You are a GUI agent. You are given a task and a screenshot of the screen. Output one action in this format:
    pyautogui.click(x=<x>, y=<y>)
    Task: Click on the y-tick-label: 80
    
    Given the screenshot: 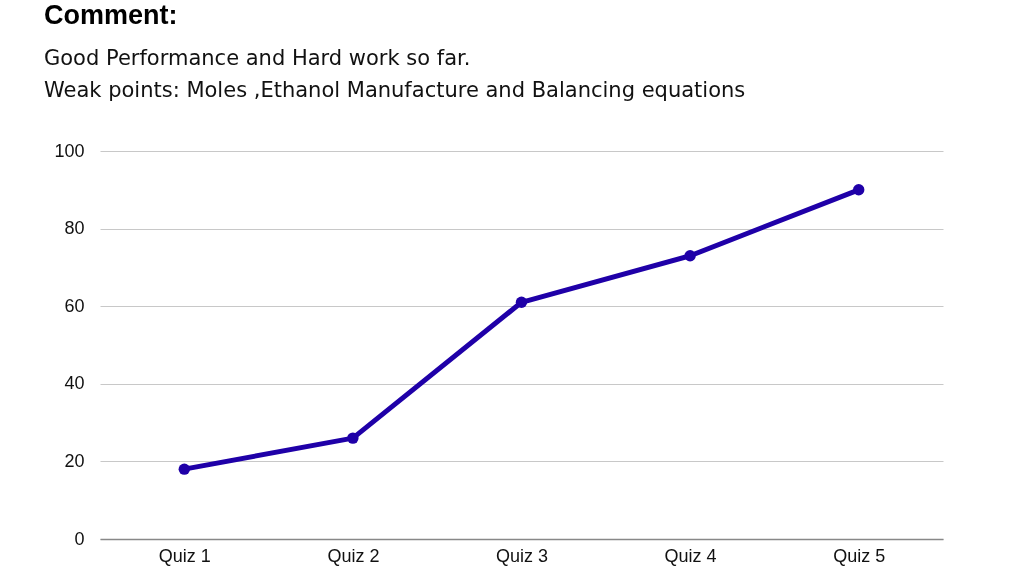 What is the action you would take?
    pyautogui.click(x=74, y=228)
    